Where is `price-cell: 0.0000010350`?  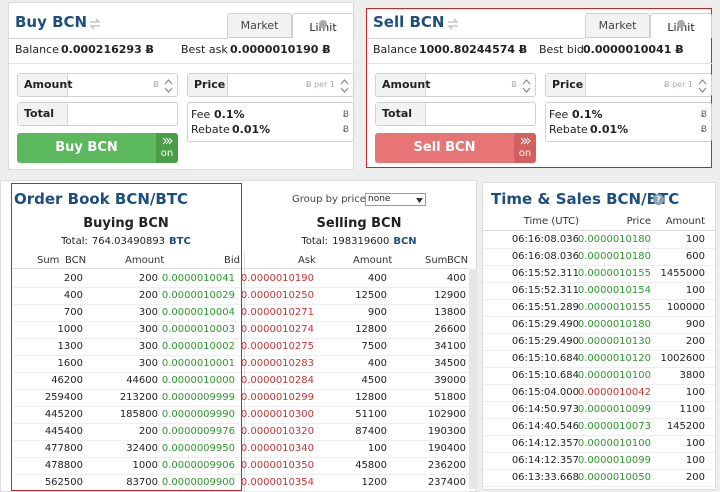 price-cell: 0.0000010350 is located at coordinates (277, 465).